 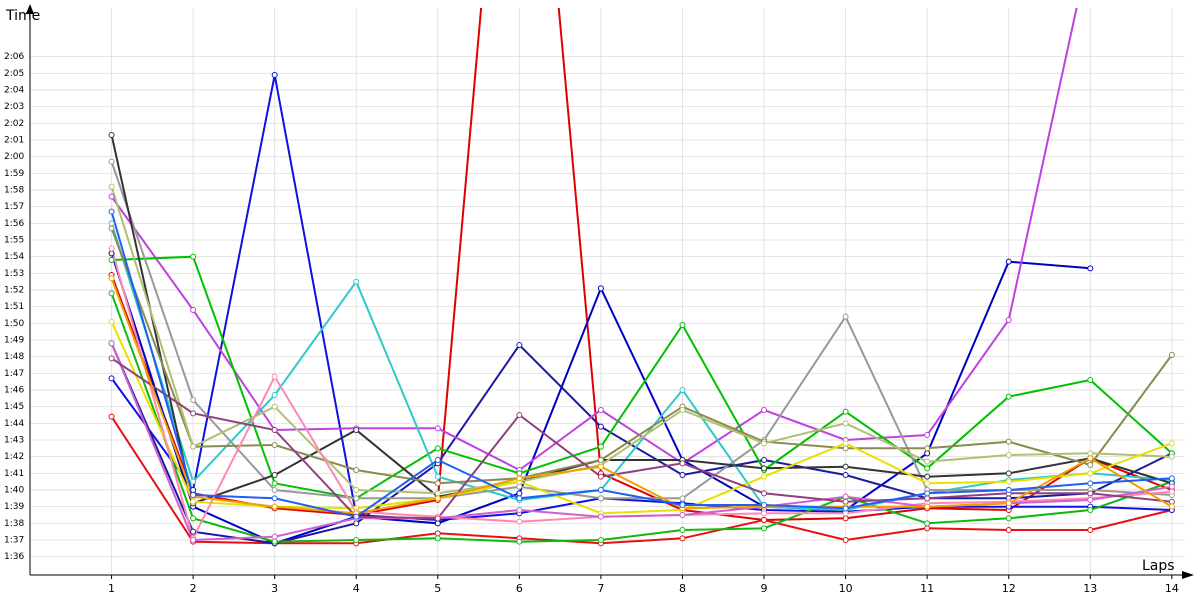 What do you see at coordinates (14, 357) in the screenshot?
I see `y-tick-label: 1:48` at bounding box center [14, 357].